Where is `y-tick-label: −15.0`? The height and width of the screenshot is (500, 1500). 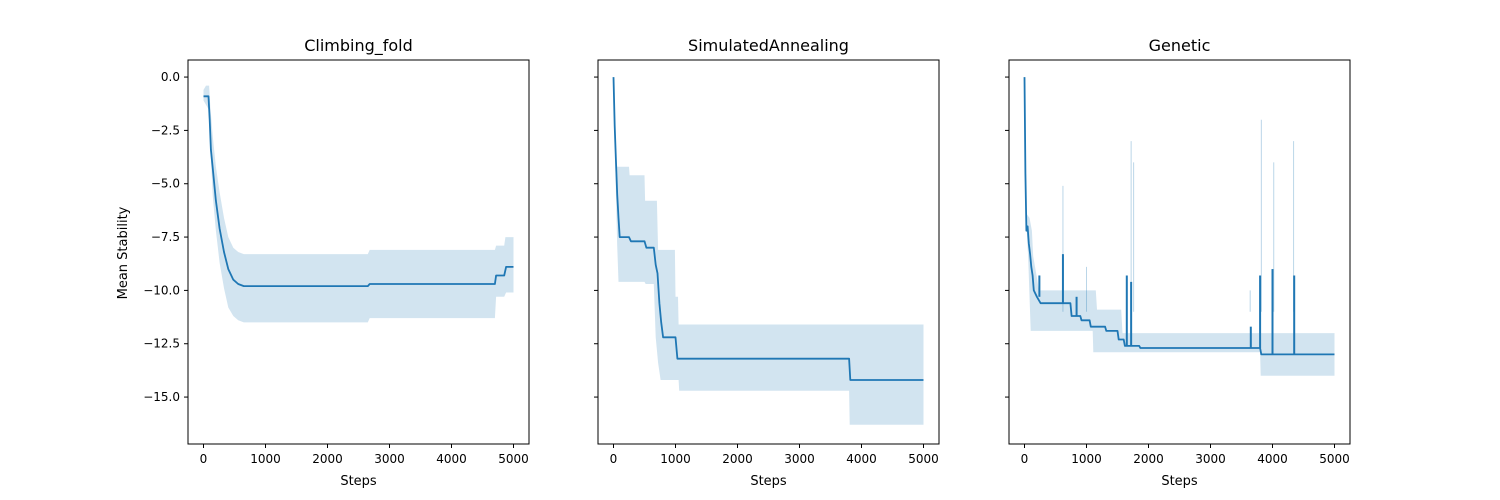 y-tick-label: −15.0 is located at coordinates (161, 397).